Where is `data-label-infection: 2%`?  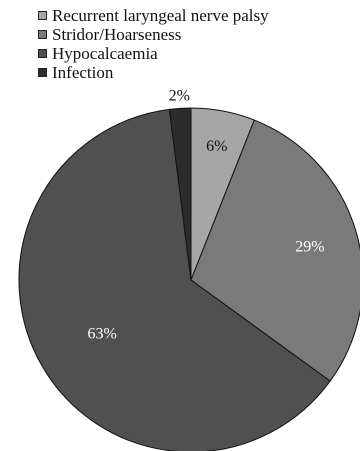
data-label-infection: 2% is located at coordinates (179, 96).